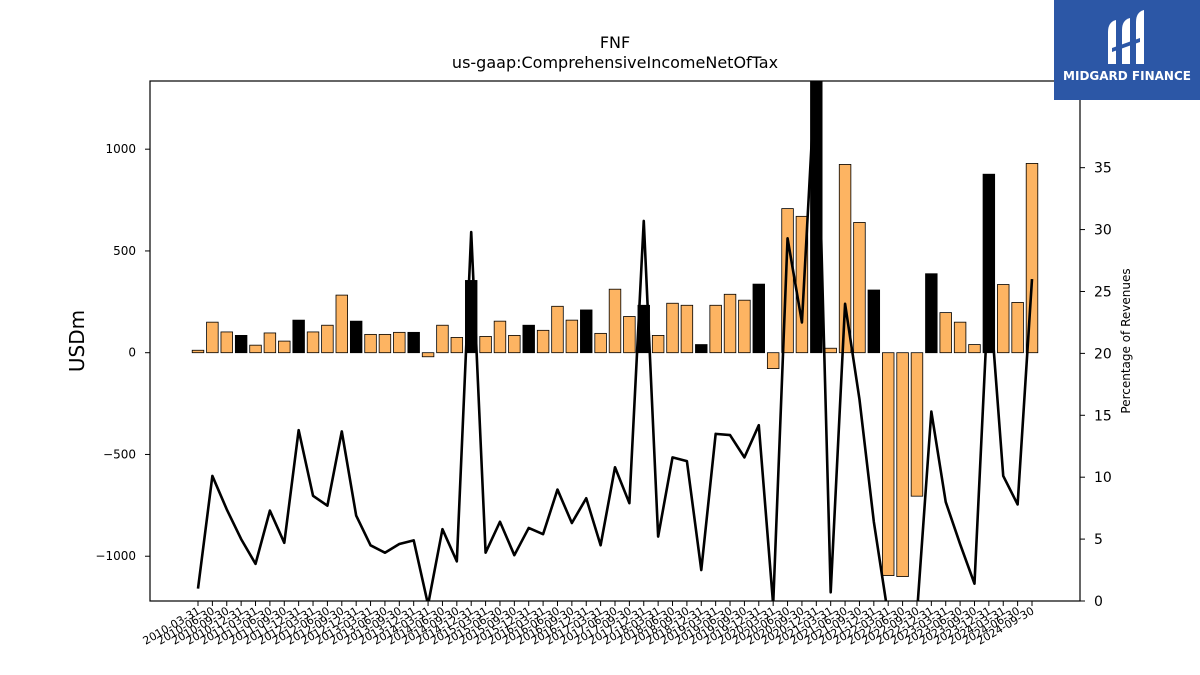 This screenshot has height=675, width=1200. I want to click on y-tick-label: −500, so click(119, 454).